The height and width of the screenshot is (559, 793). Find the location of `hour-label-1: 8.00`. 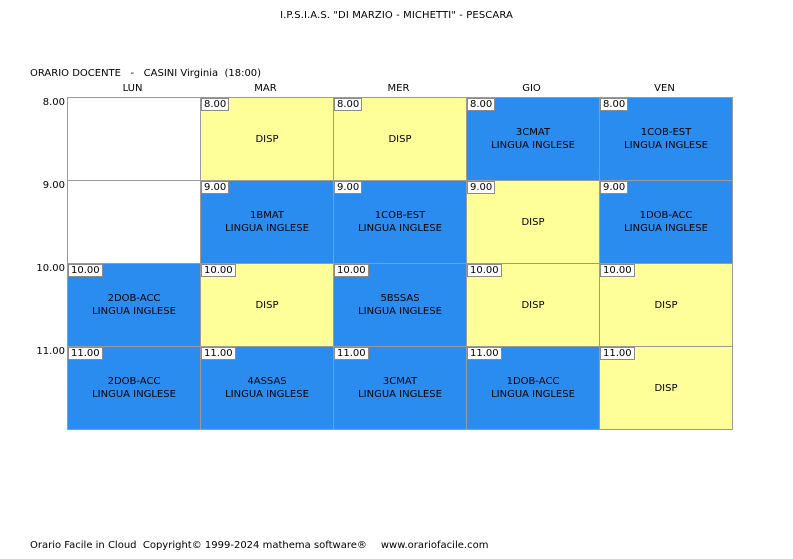

hour-label-1: 8.00 is located at coordinates (53, 102).